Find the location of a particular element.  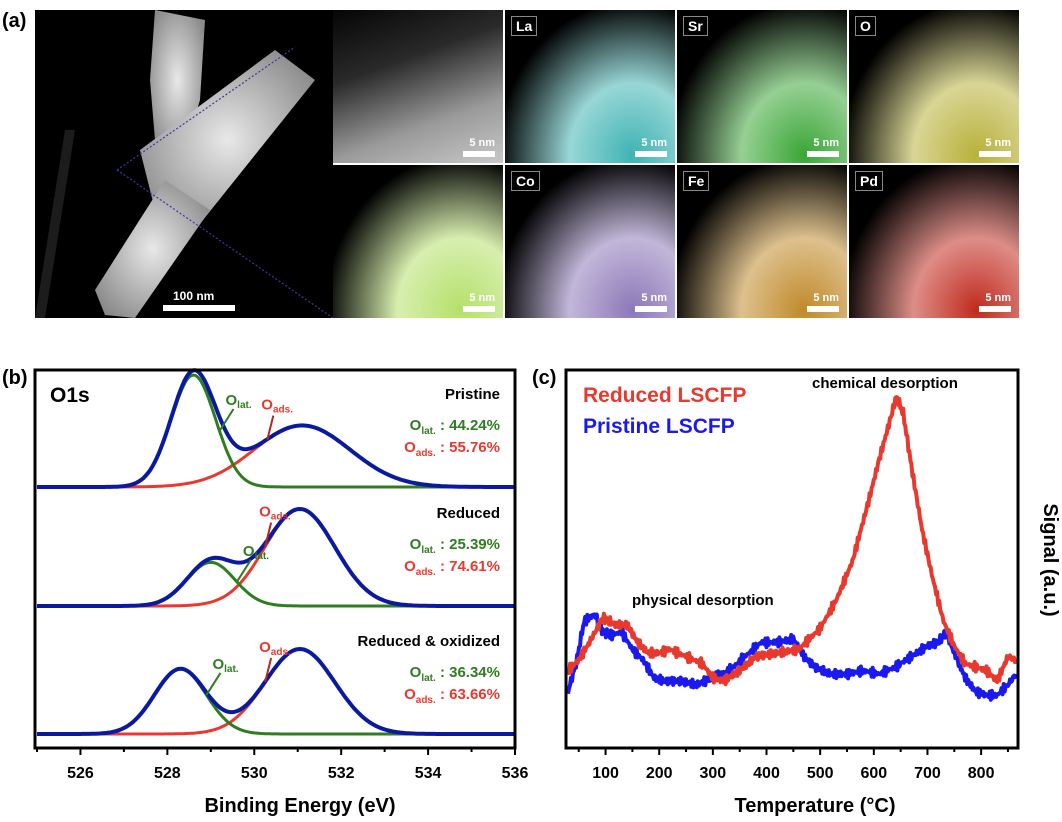

nanorod-shape is located at coordinates (184, 164).